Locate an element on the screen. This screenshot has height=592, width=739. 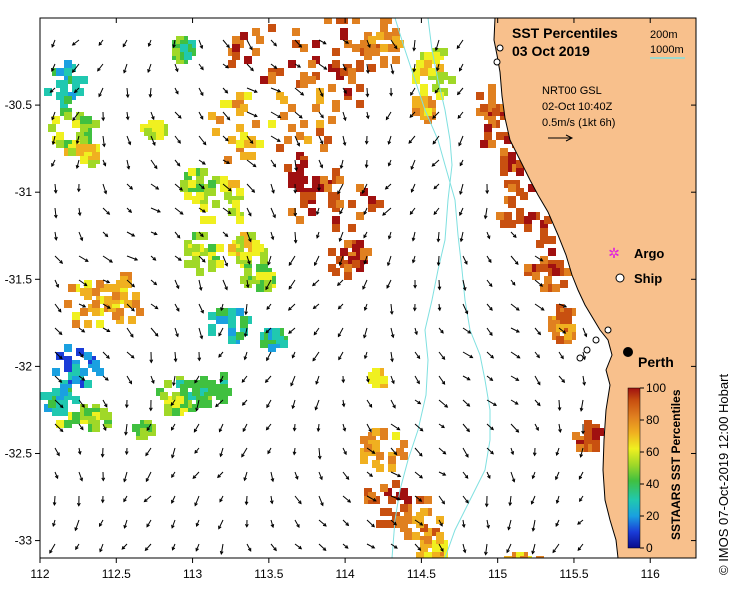
bathymetry-label-1000m: 1000m is located at coordinates (667, 50).